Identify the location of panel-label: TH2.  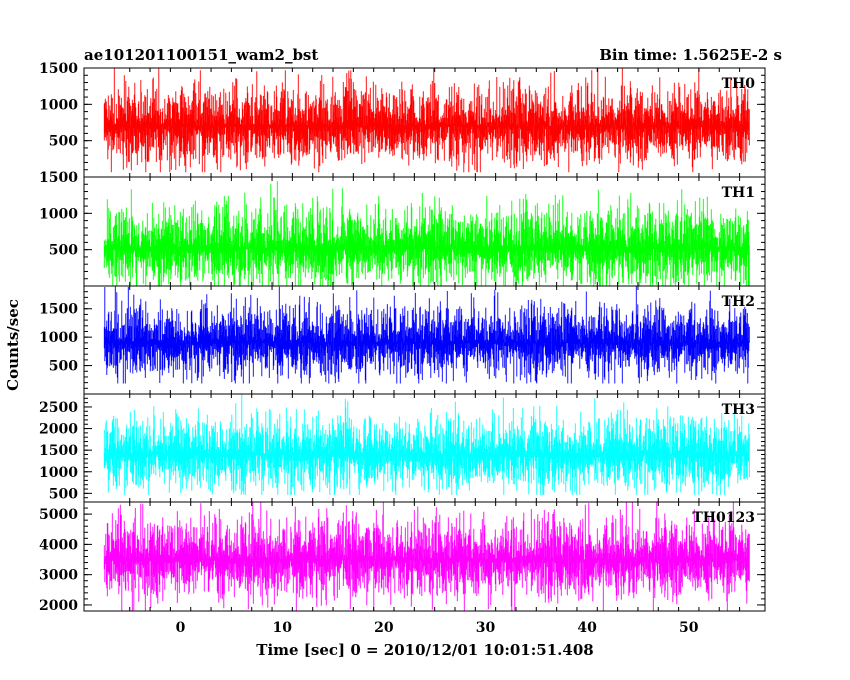
(738, 302).